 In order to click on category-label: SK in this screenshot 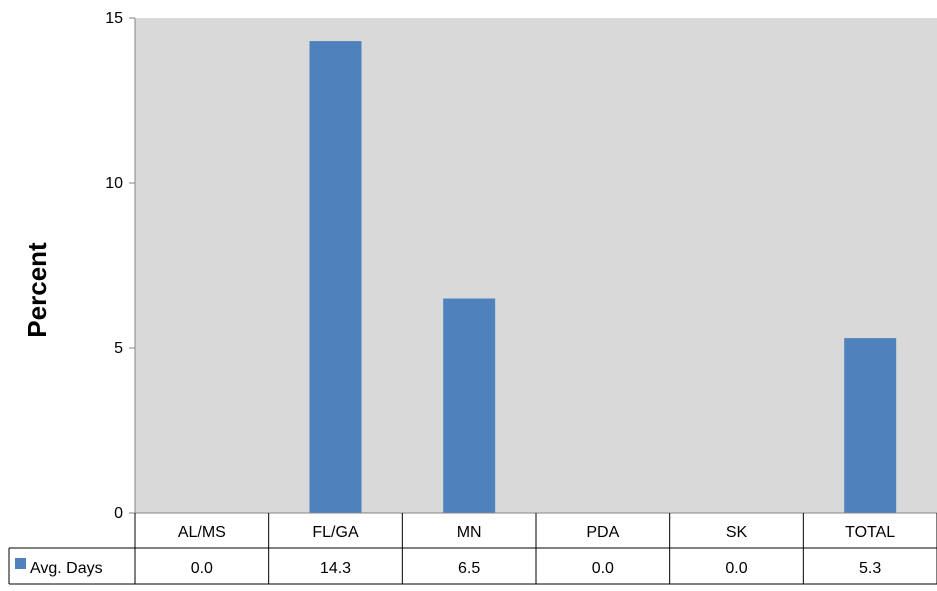, I will do `click(737, 532)`.